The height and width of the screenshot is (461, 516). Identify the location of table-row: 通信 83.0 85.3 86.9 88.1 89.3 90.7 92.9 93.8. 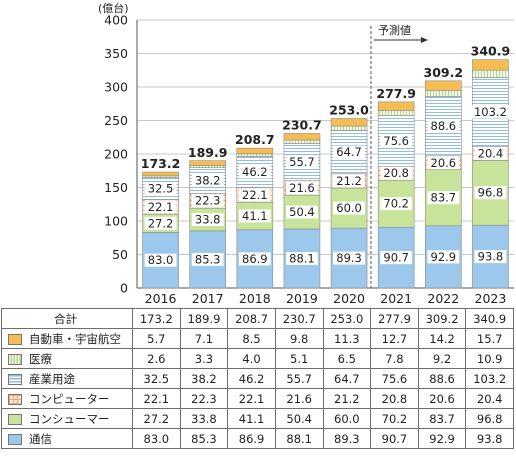
(257, 438).